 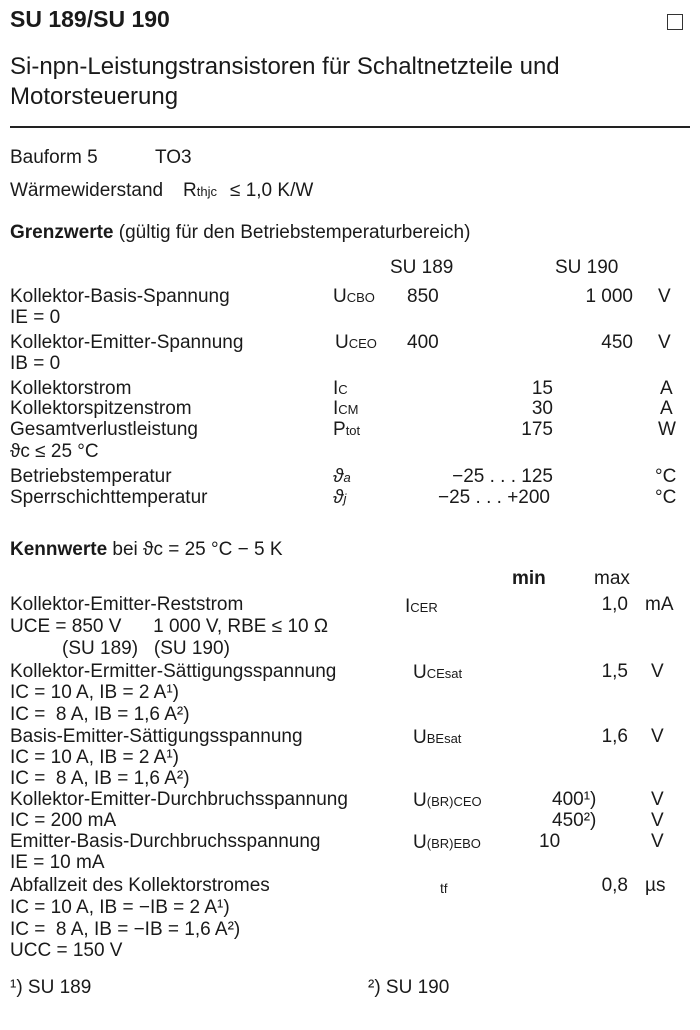 I want to click on row-label: Gesamtverlustleistung, so click(x=104, y=429).